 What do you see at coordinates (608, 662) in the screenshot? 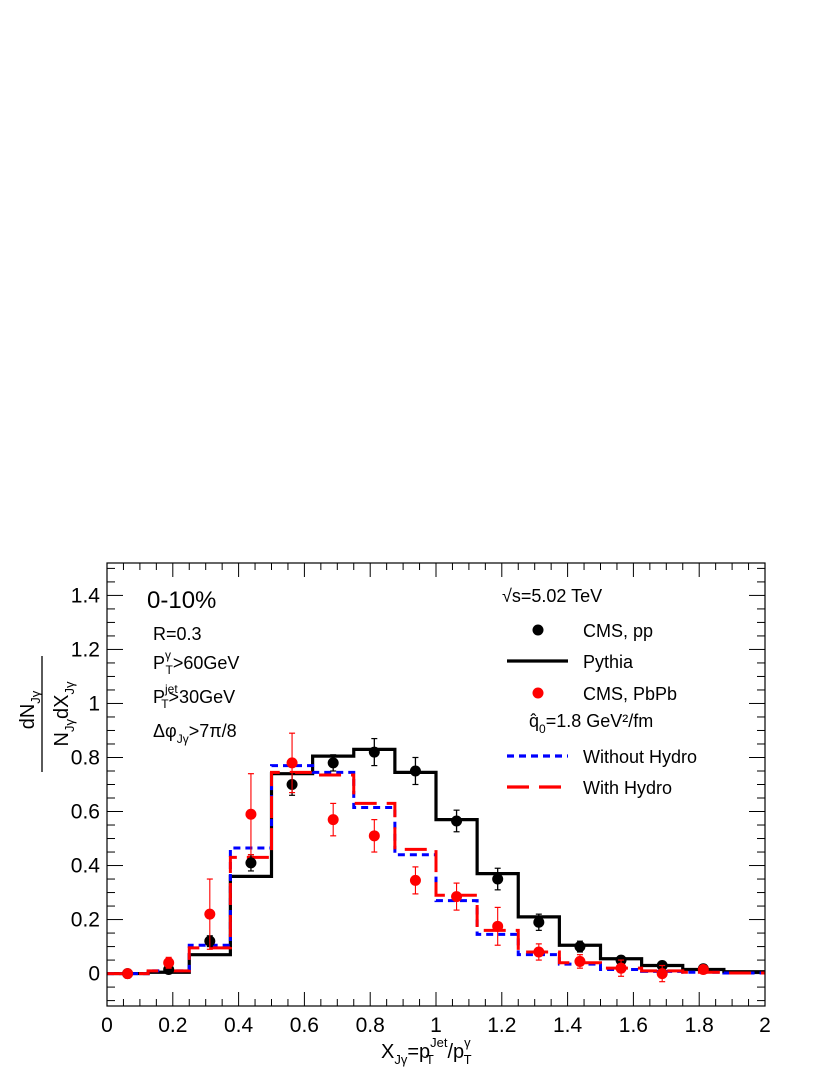
I see `legend-label-pythia: Pythia` at bounding box center [608, 662].